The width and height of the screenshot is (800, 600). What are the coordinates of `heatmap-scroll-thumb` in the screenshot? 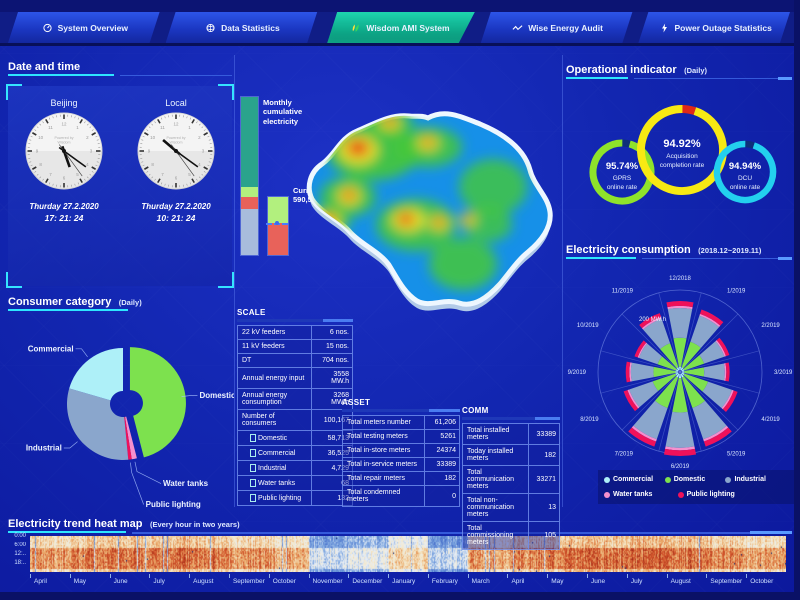 It's located at (771, 532).